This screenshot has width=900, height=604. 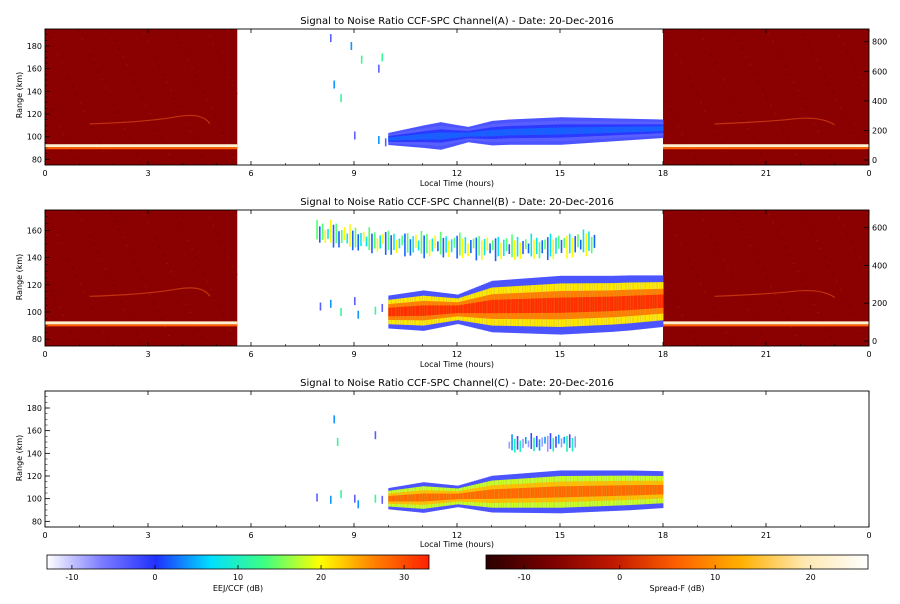 What do you see at coordinates (150, 119) in the screenshot?
I see `spreadf-echo-streak` at bounding box center [150, 119].